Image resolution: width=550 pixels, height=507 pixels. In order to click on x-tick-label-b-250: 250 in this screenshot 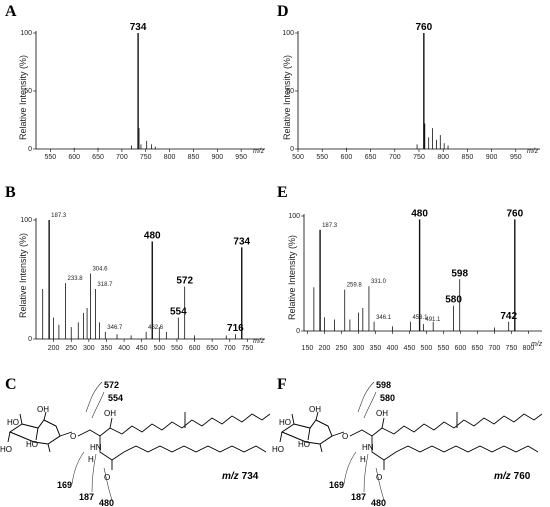, I will do `click(71, 348)`.